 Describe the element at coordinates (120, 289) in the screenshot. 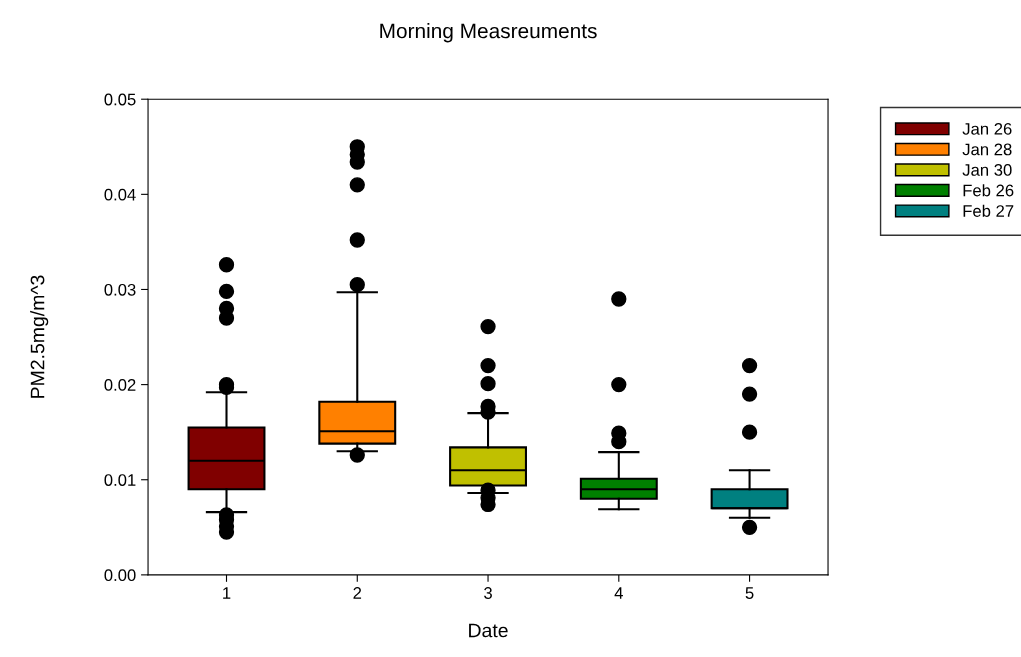

I see `y-tick-label: 0.03` at that location.